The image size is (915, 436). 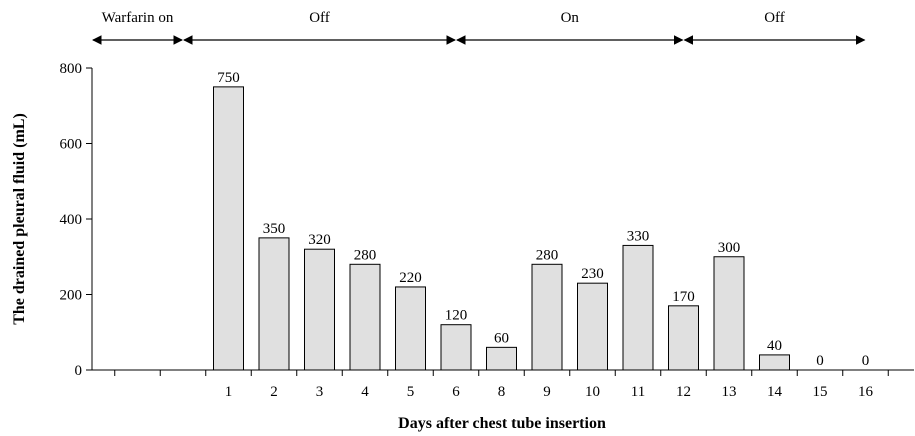 What do you see at coordinates (683, 297) in the screenshot?
I see `data-label-day-12: 170` at bounding box center [683, 297].